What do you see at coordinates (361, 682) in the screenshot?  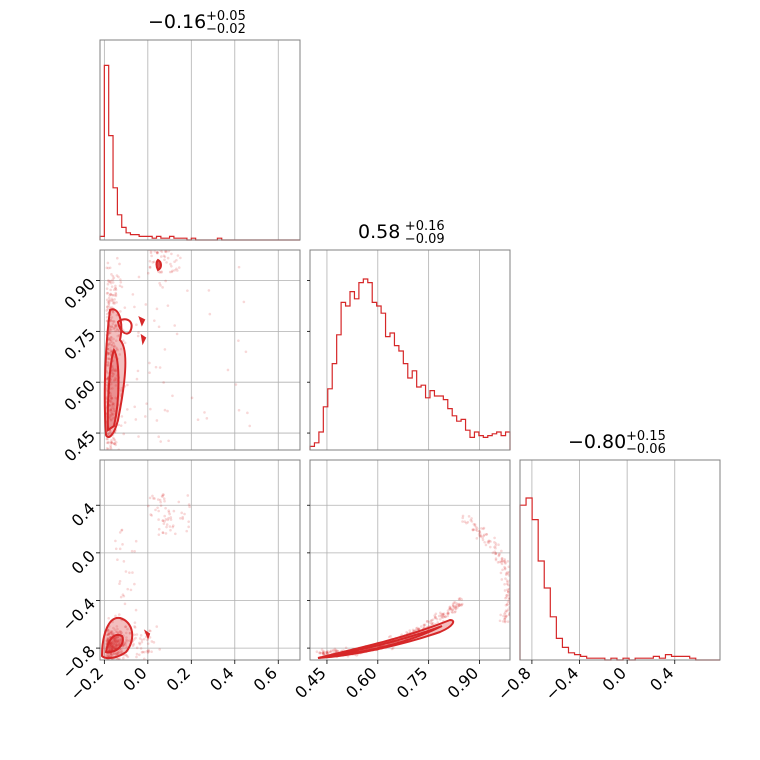 I see `tick-label-x: 0.60` at bounding box center [361, 682].